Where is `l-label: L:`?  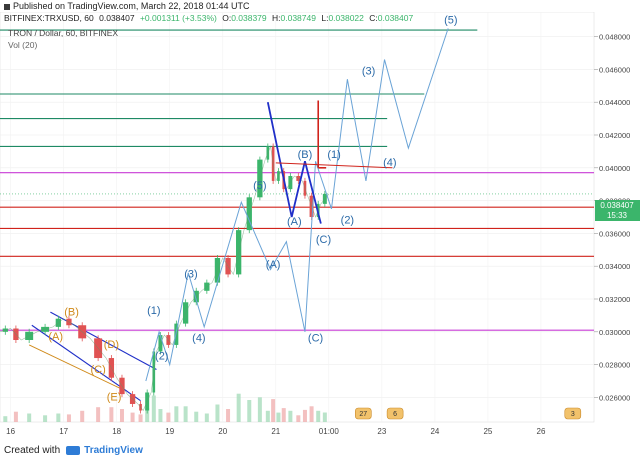
l-label: L: is located at coordinates (324, 18).